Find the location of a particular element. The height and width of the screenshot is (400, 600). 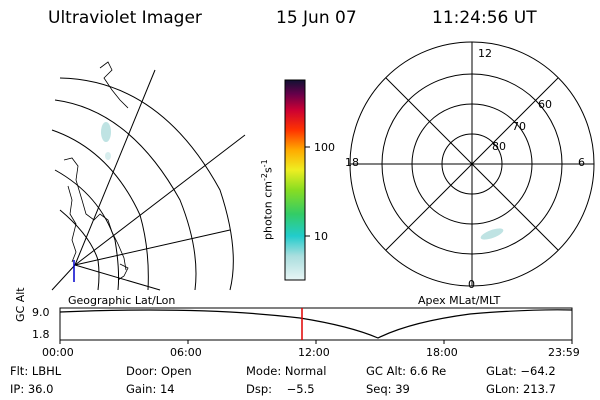

date-label: 15 Jun 07 is located at coordinates (316, 18).